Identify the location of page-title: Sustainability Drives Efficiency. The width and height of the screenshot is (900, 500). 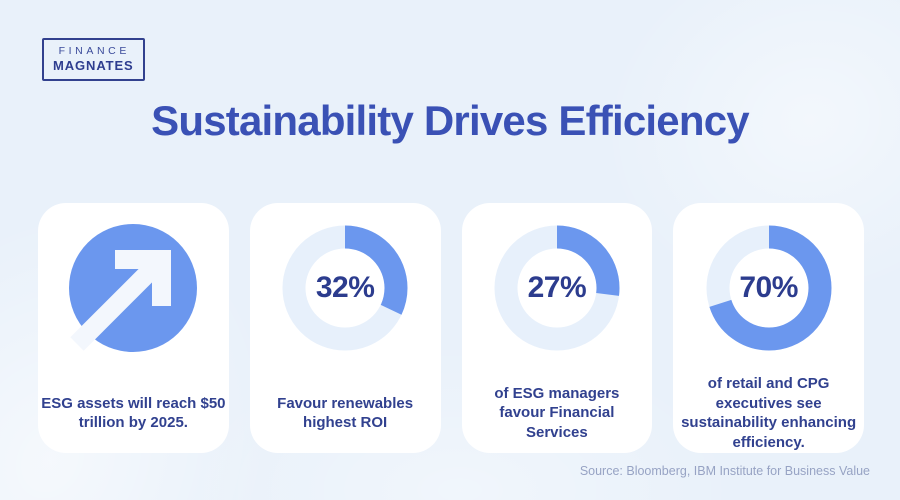
(450, 120).